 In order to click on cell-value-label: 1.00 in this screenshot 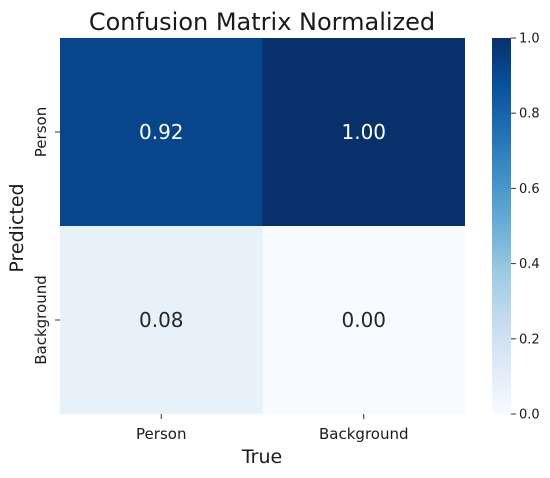, I will do `click(363, 132)`.